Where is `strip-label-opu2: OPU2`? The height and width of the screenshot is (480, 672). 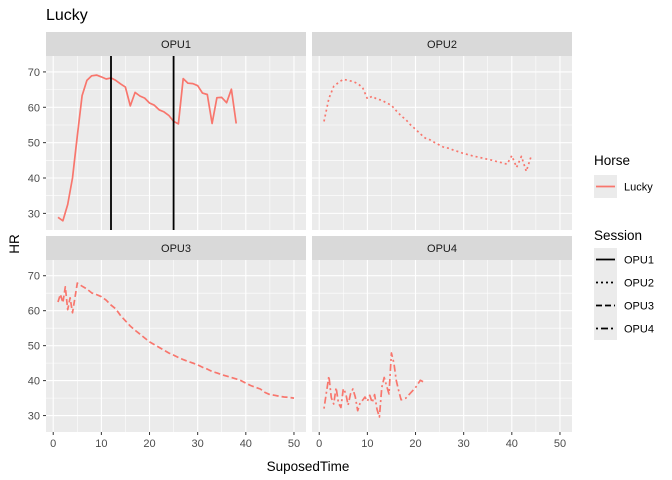
strip-label-opu2: OPU2 is located at coordinates (442, 45).